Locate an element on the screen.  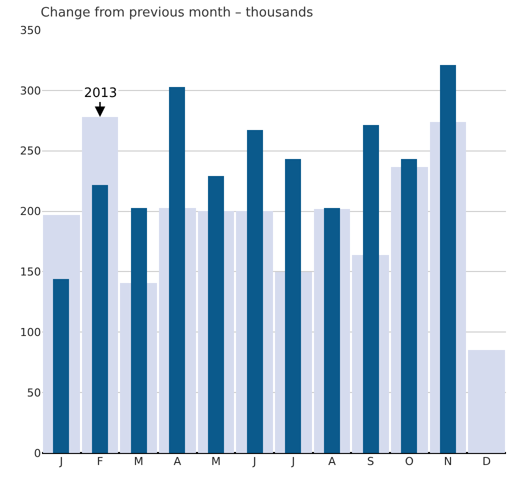
y-tick-label: 350 is located at coordinates (30, 30).